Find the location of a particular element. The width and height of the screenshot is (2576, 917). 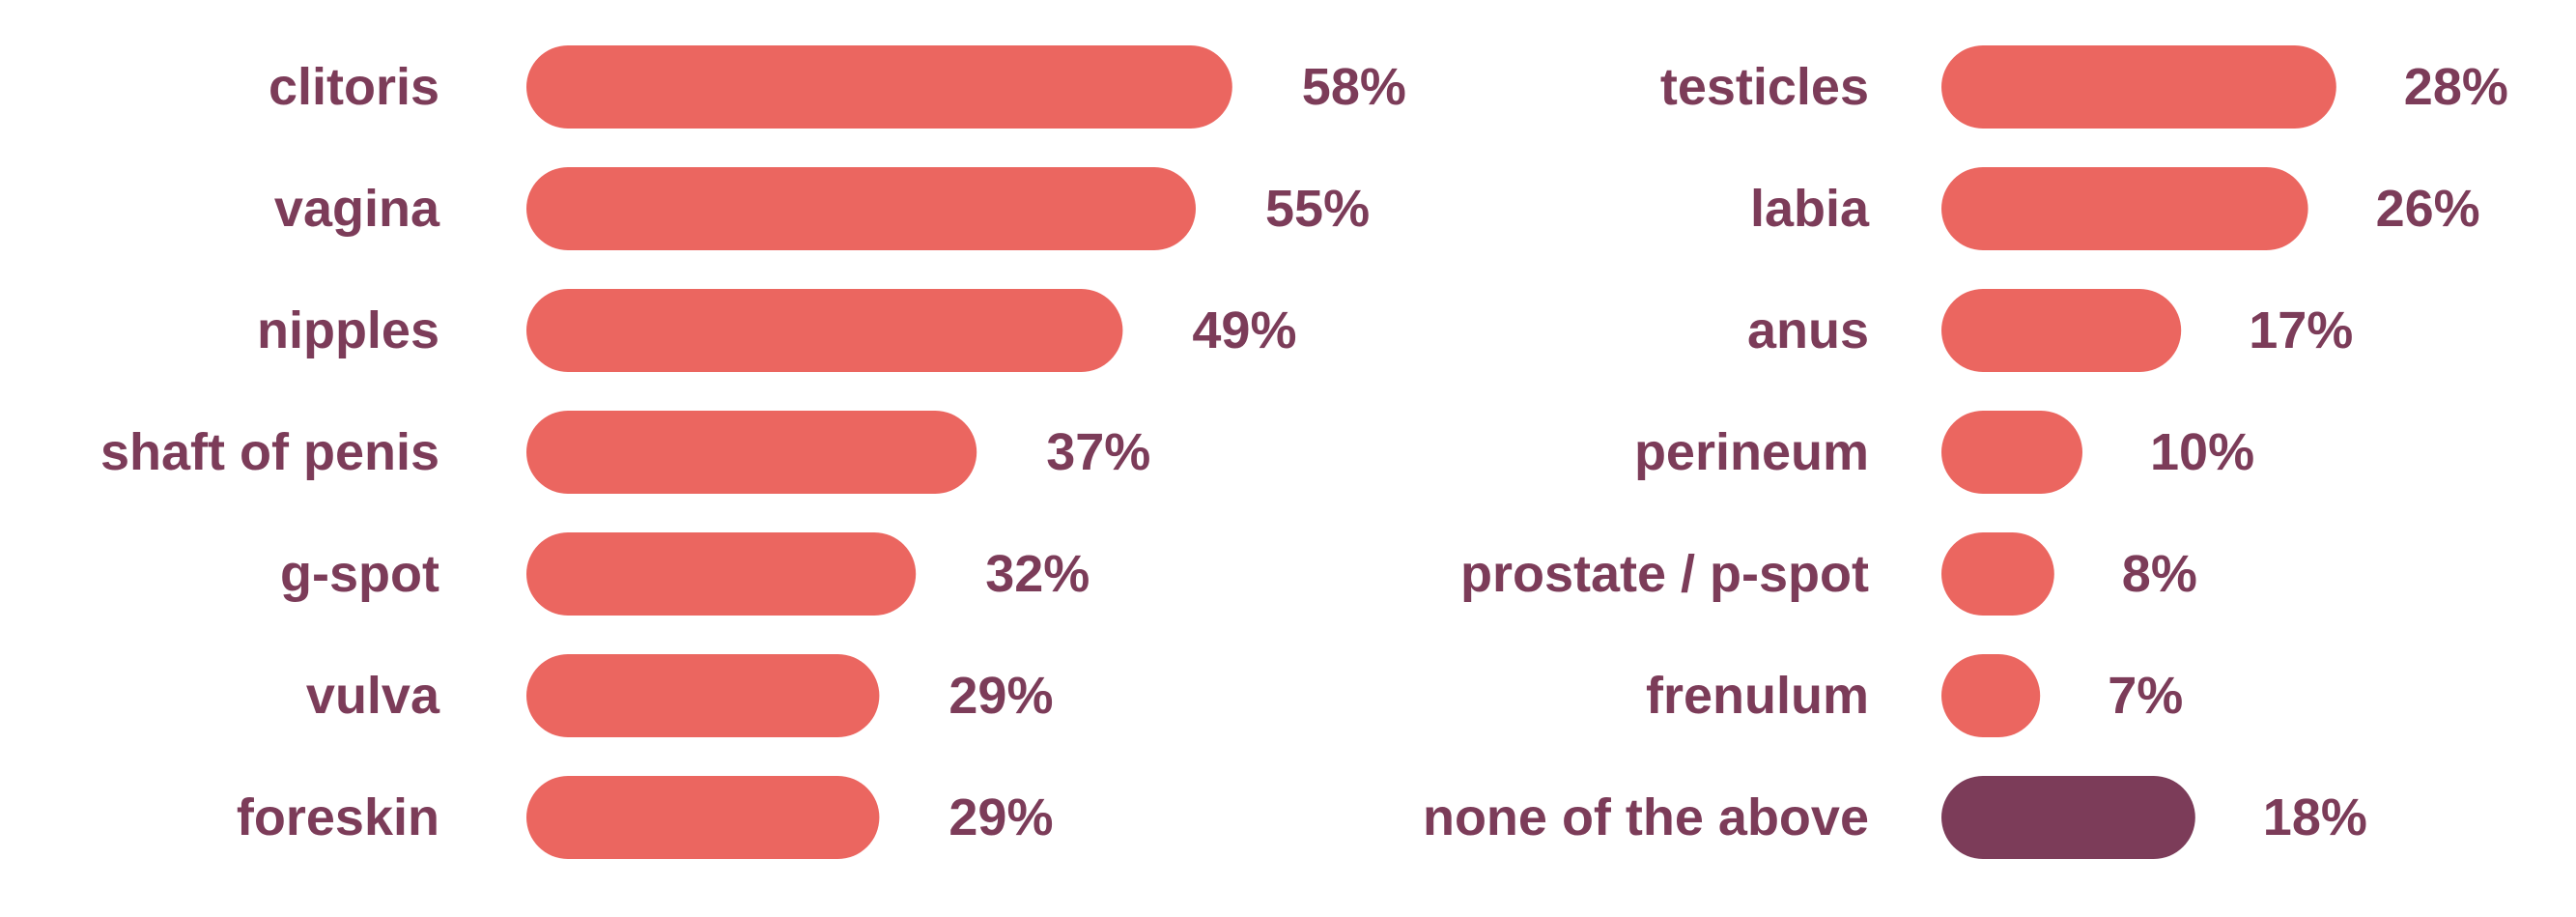

value-label-vulva: 29% is located at coordinates (1000, 696).